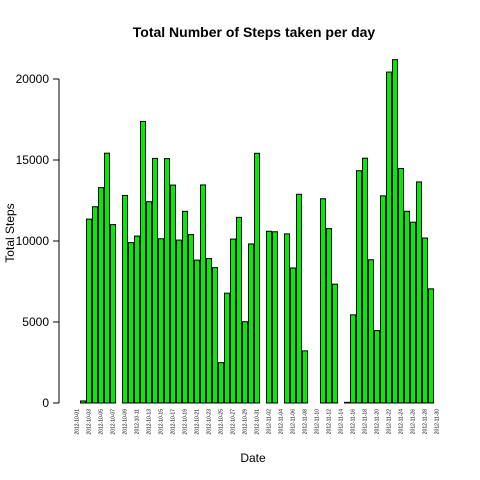 This screenshot has width=480, height=480. What do you see at coordinates (366, 421) in the screenshot?
I see `x-tick-label: 2012-11-18` at bounding box center [366, 421].